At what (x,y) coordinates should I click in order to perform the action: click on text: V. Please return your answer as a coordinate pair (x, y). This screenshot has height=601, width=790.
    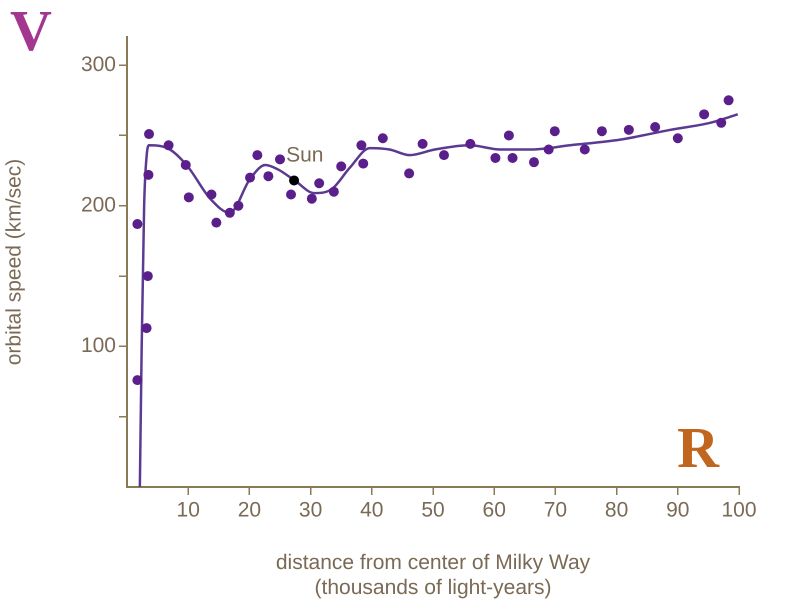
    Looking at the image, I should click on (31, 31).